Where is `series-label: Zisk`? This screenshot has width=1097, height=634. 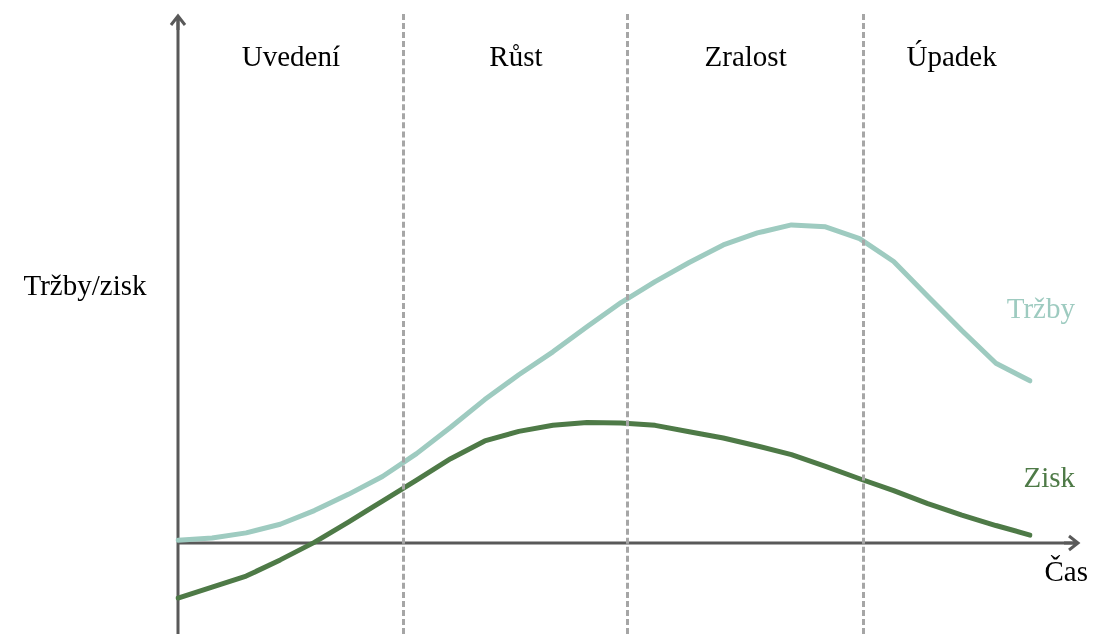
series-label: Zisk is located at coordinates (1049, 476).